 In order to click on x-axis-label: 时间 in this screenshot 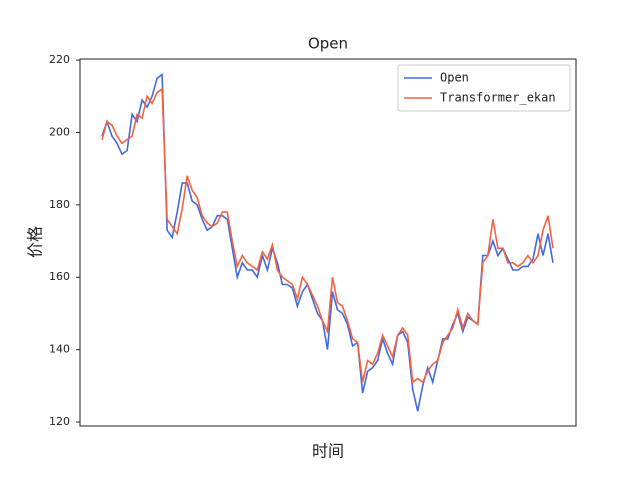, I will do `click(328, 451)`.